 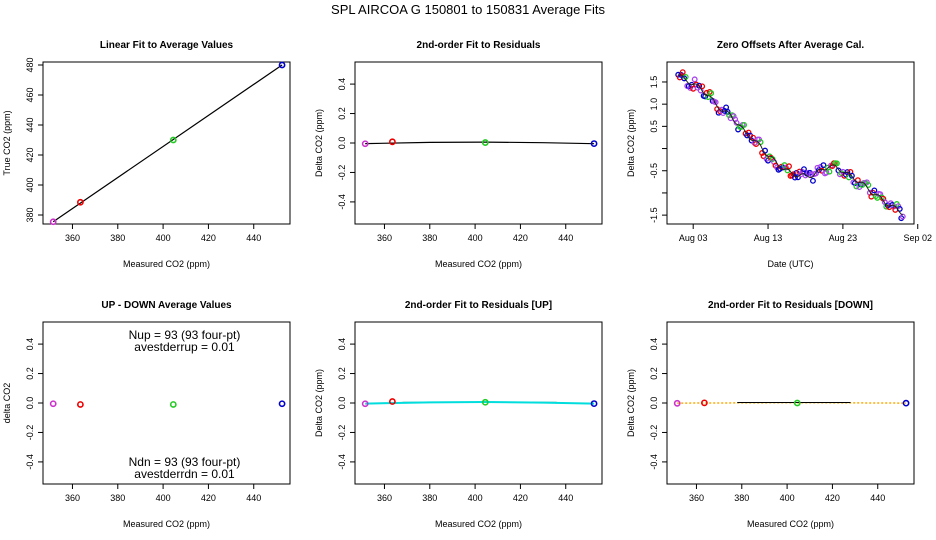 What do you see at coordinates (184, 474) in the screenshot?
I see `annotation-avestderrdn: avestderrdn = 0.01` at bounding box center [184, 474].